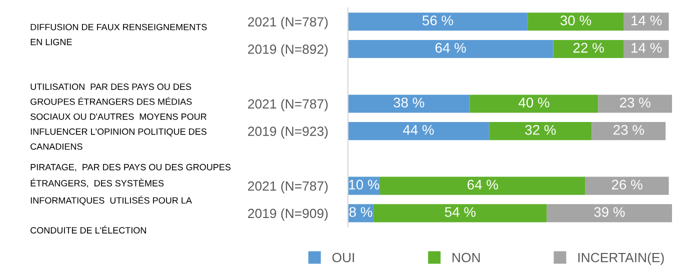 The image size is (700, 274). What do you see at coordinates (364, 185) in the screenshot?
I see `data-label: 10 %` at bounding box center [364, 185].